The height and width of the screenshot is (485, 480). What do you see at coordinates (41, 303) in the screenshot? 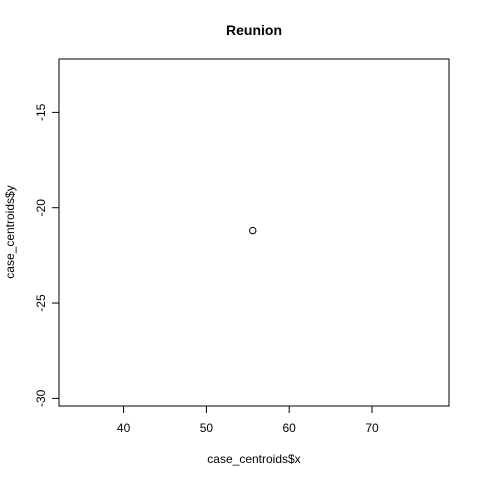
I see `y-tick-label: -25` at bounding box center [41, 303].